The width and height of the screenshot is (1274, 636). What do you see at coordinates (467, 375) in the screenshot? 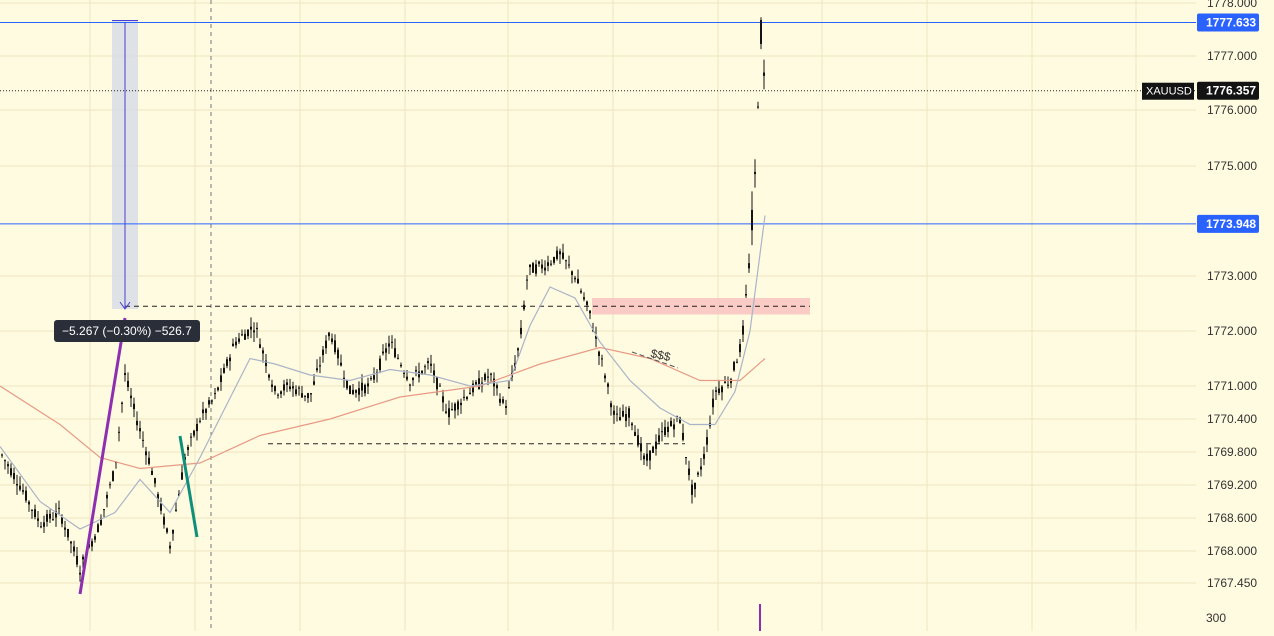
I see `dashed-levels` at bounding box center [467, 375].